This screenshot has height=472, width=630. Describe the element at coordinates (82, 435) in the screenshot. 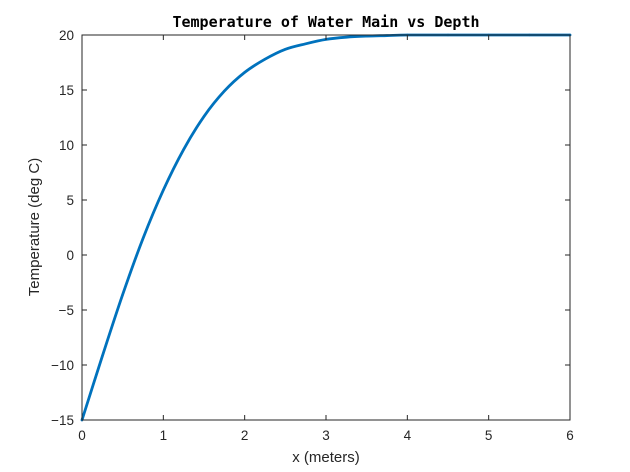

I see `x-tick-label: 0` at that location.